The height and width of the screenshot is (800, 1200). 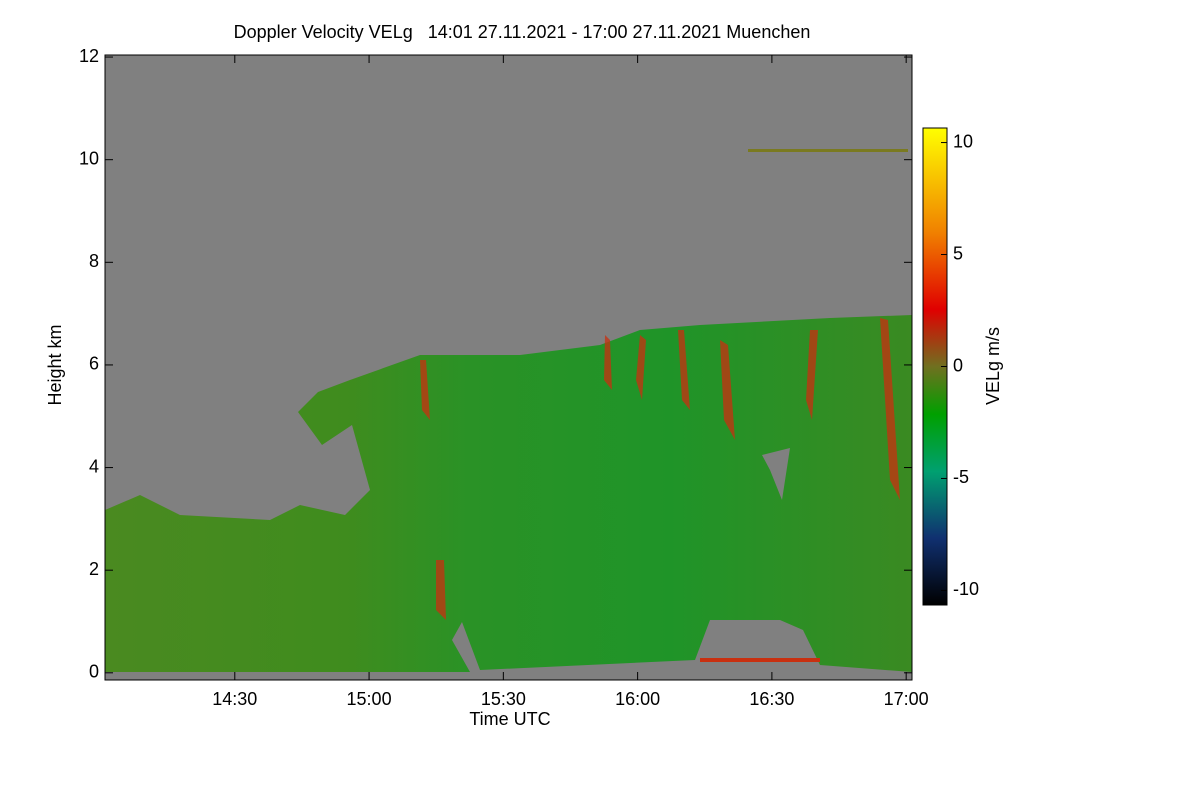 I want to click on y-tick-label: 2, so click(x=94, y=569).